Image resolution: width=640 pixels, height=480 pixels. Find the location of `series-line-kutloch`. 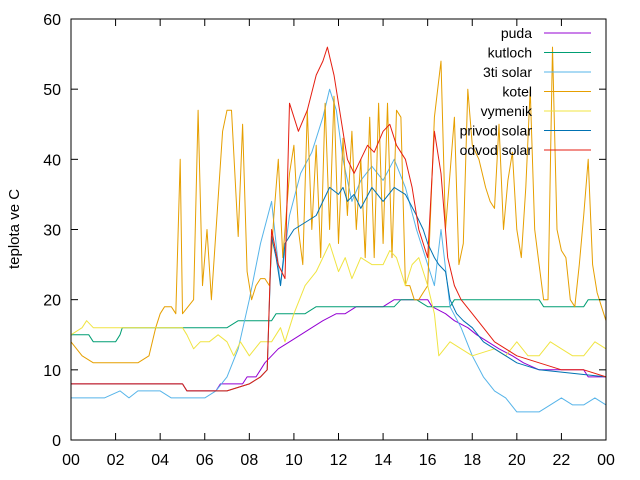

series-line-kutloch is located at coordinates (338, 321).